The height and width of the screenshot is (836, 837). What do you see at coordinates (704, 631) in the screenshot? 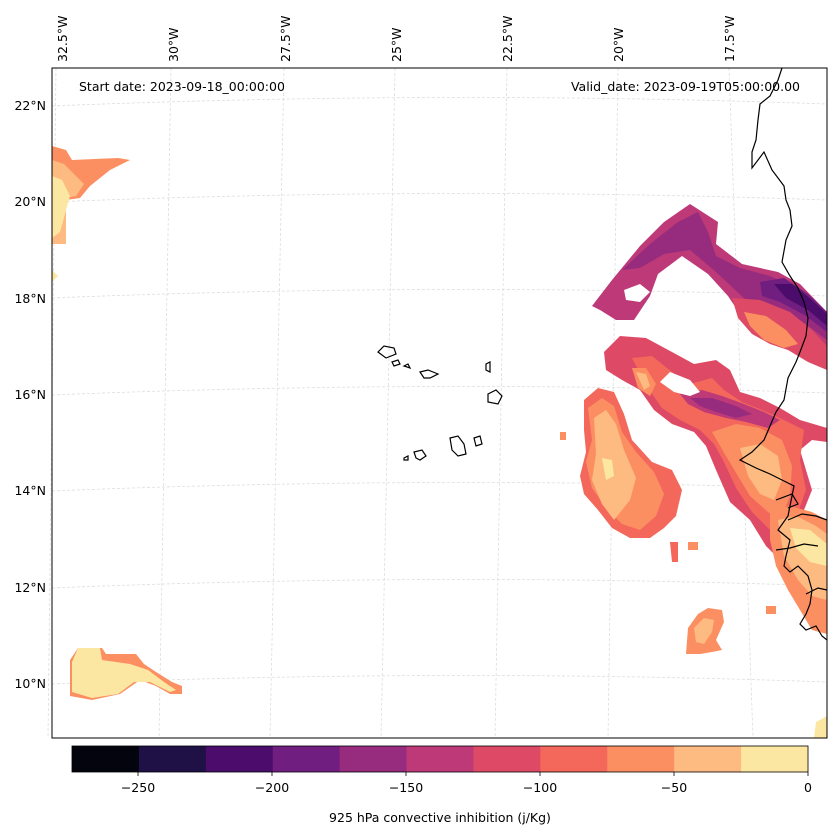
I see `cin-south-inner` at bounding box center [704, 631].